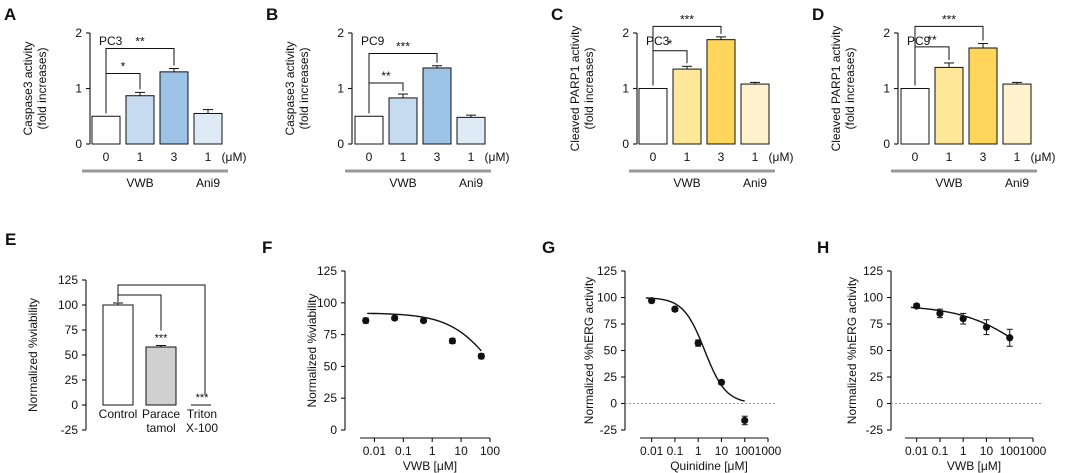  What do you see at coordinates (548, 247) in the screenshot?
I see `panel-letter: G` at bounding box center [548, 247].